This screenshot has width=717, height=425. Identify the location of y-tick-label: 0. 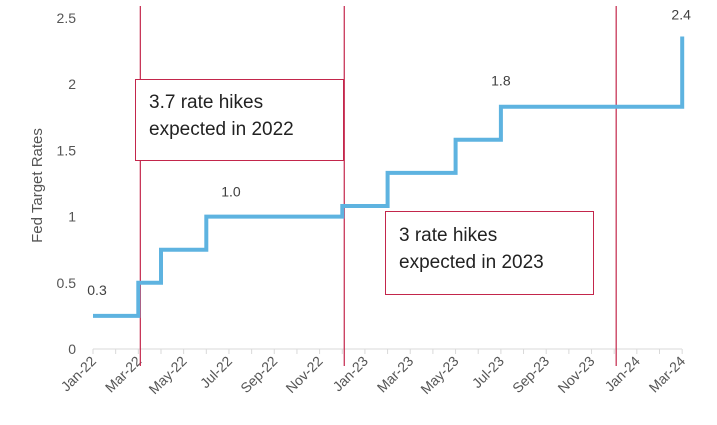
(72, 349).